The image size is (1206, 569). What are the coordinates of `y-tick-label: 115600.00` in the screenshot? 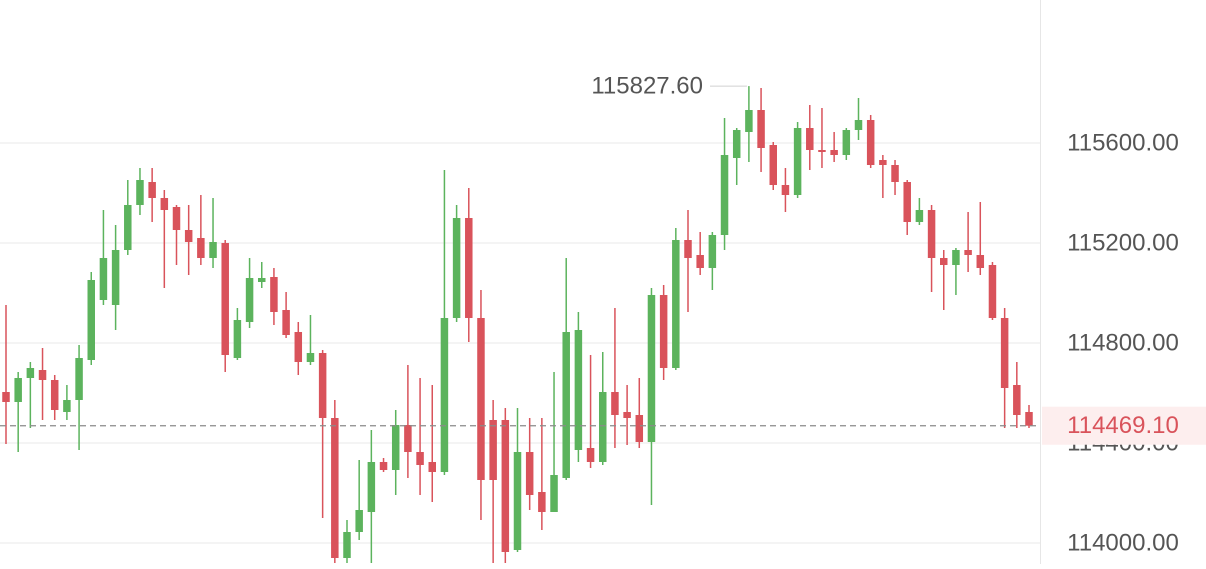 It's located at (1123, 142).